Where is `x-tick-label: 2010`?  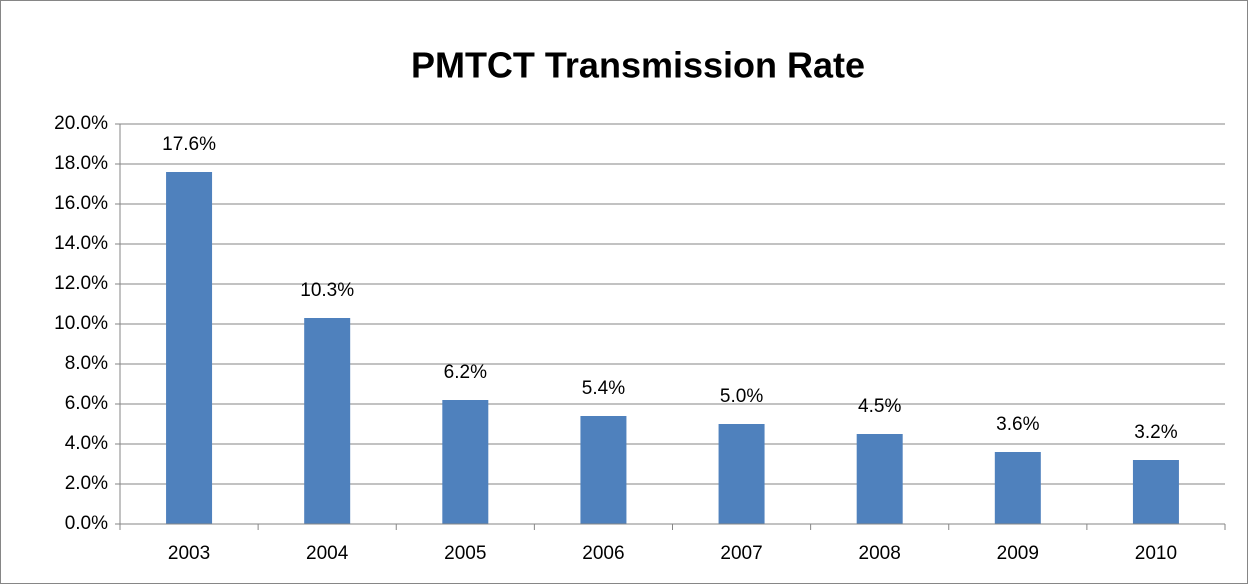 x-tick-label: 2010 is located at coordinates (1156, 553).